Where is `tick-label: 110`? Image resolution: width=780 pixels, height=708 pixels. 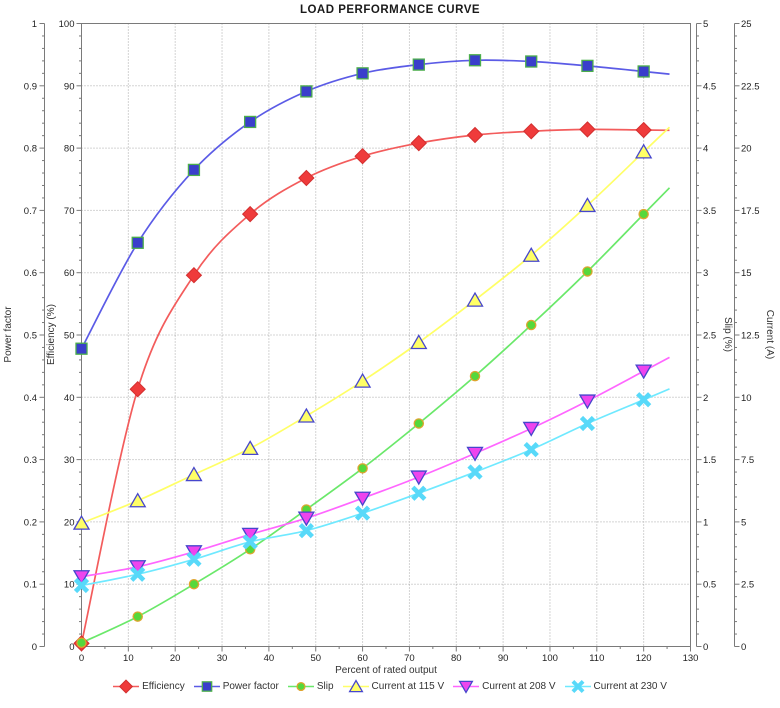 tick-label: 110 is located at coordinates (596, 658).